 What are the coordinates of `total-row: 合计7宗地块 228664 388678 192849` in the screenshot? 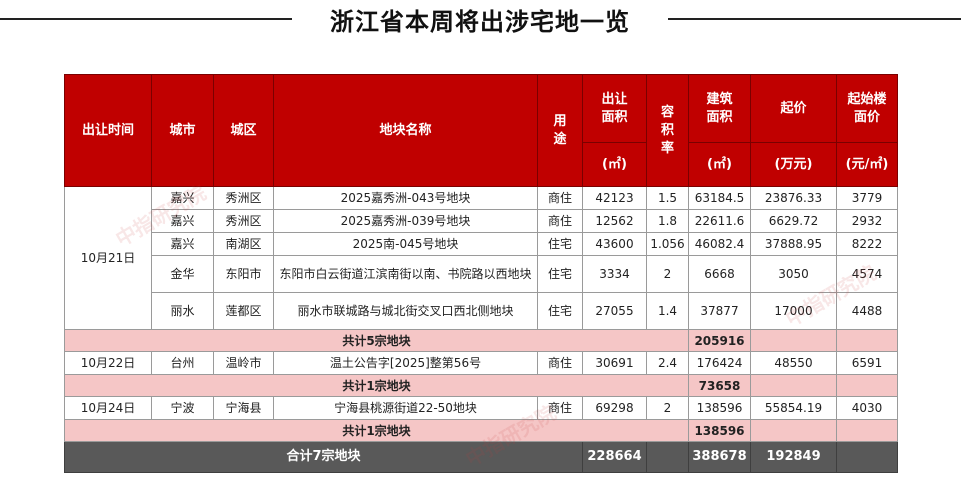 It's located at (481, 457).